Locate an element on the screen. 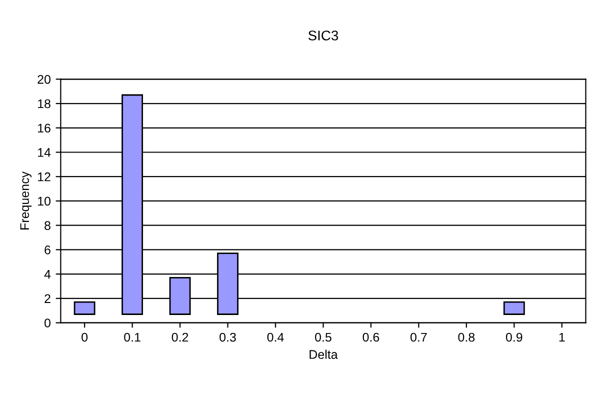 The image size is (607, 406). x-tick-label: 0.7 is located at coordinates (418, 337).